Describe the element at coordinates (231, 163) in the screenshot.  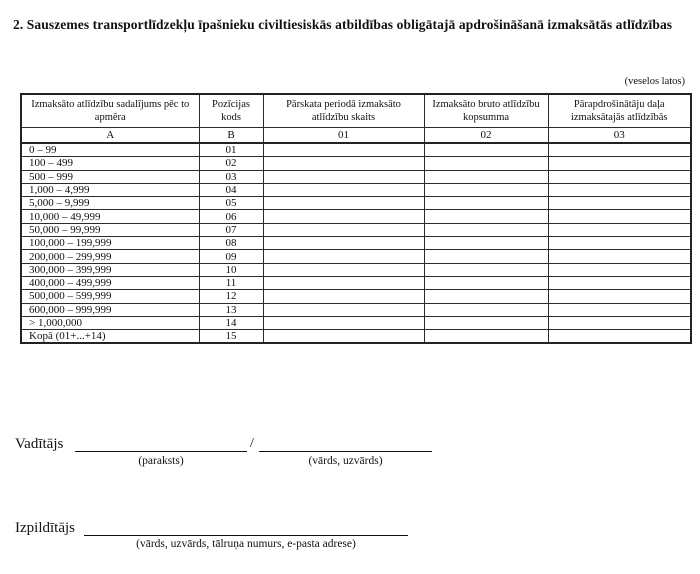
I see `position-code-cell: 02` at that location.